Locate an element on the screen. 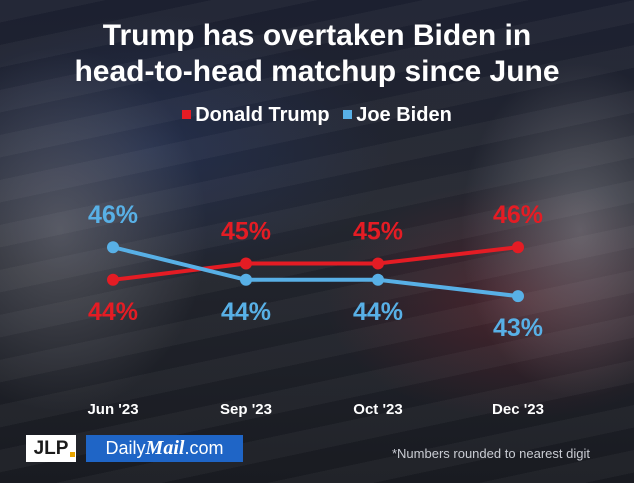 This screenshot has height=483, width=634. title-line-1: Trump has overtaken Biden in is located at coordinates (317, 35).